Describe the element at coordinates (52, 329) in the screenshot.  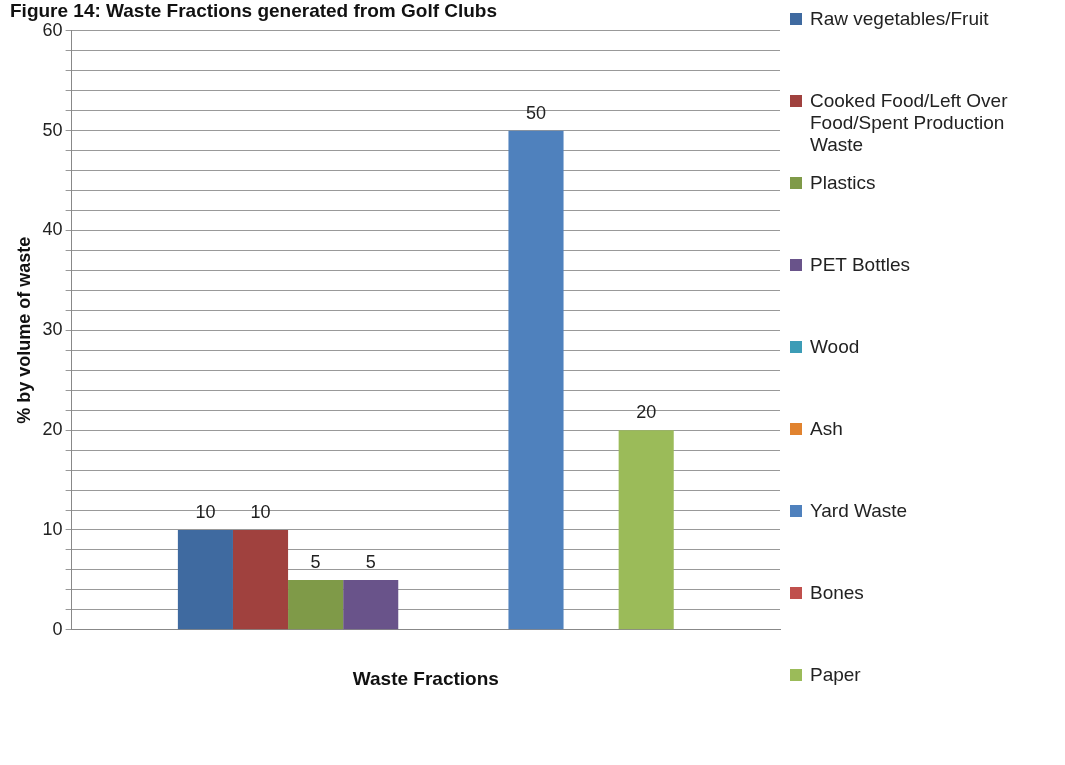
I see `y-tick-label: 30` at that location.